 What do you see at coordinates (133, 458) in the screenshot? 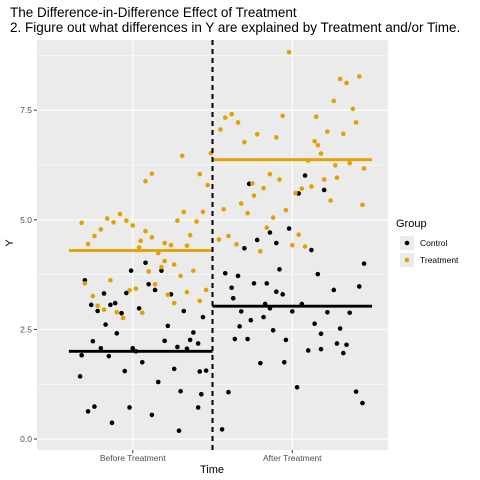
I see `x-tick-label: Before Treatment` at bounding box center [133, 458].